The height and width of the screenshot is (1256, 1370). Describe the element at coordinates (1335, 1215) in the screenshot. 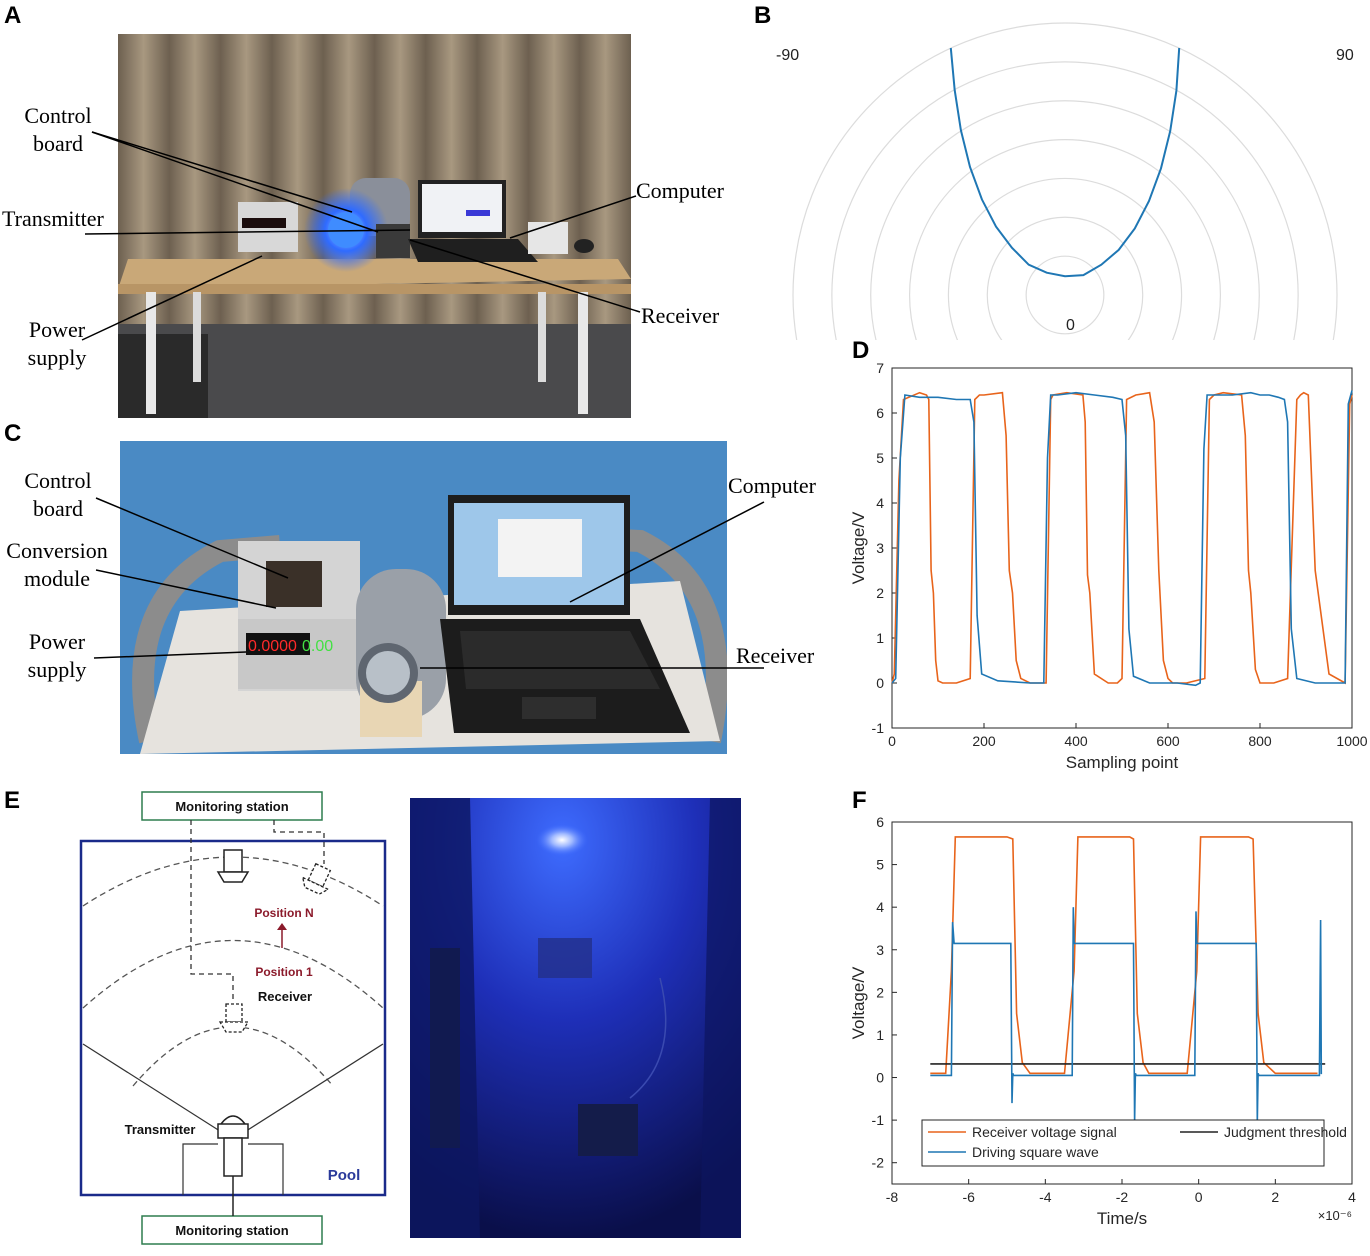

I see `x-axis-multiplier: ×10⁻⁶` at that location.